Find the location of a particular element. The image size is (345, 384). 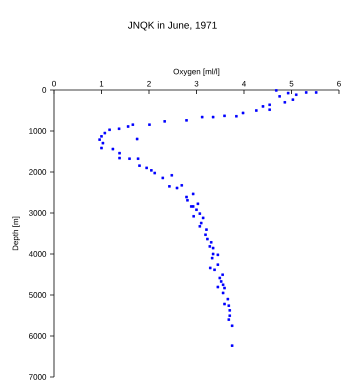

y-axis-title: Depth [m] is located at coordinates (16, 233).